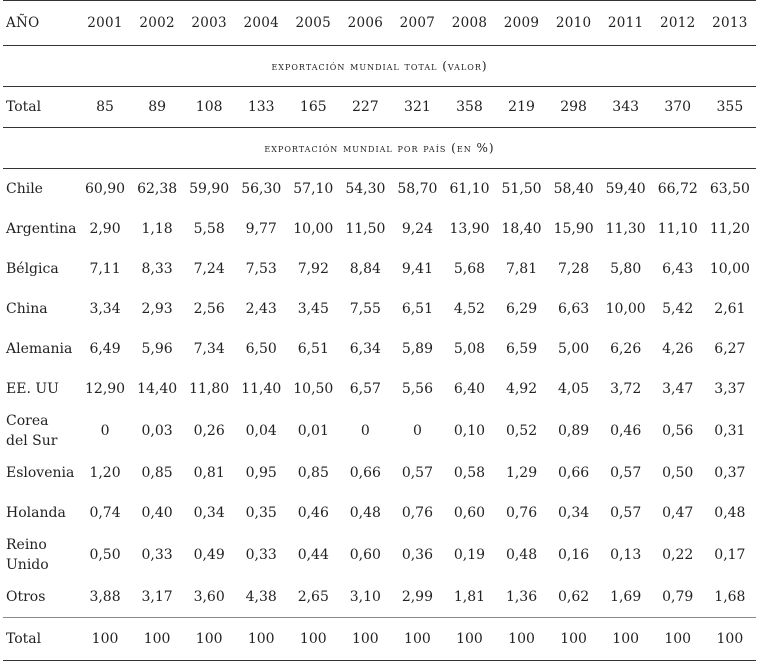  What do you see at coordinates (626, 555) in the screenshot?
I see `cell: 0,13` at bounding box center [626, 555].